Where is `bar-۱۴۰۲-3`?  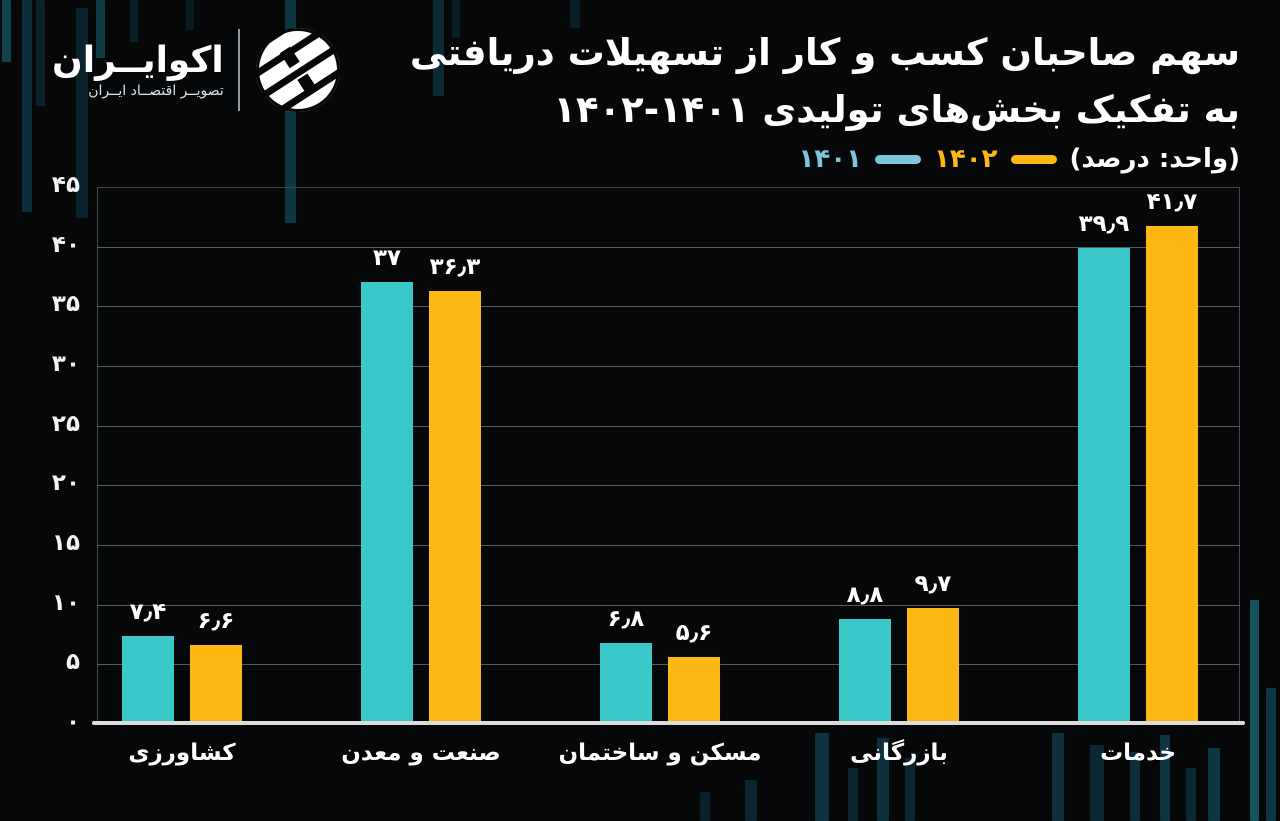
bar-۱۴۰۲-3 is located at coordinates (933, 666).